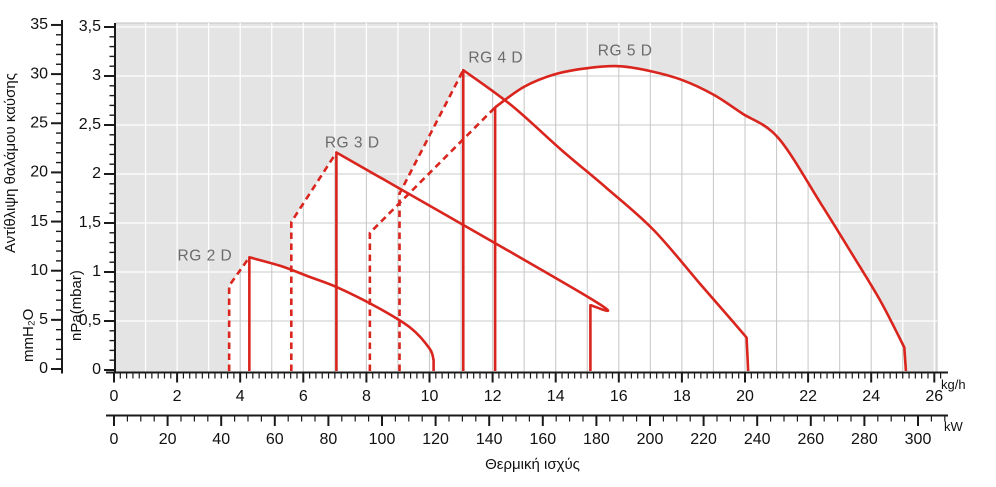  What do you see at coordinates (90, 320) in the screenshot?
I see `mbar-tick-label: 0,5` at bounding box center [90, 320].